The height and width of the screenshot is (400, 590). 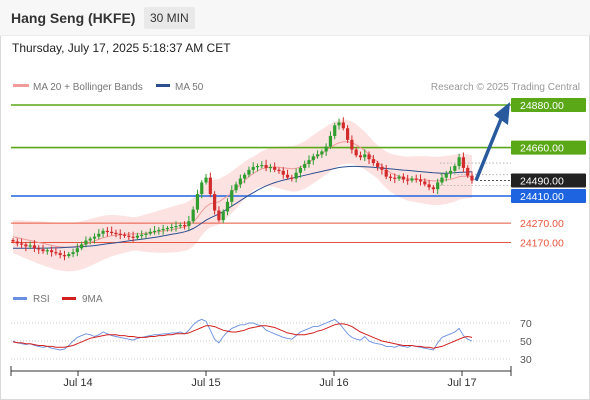 I want to click on level-label-24660.00: 24660.00, so click(x=542, y=149).